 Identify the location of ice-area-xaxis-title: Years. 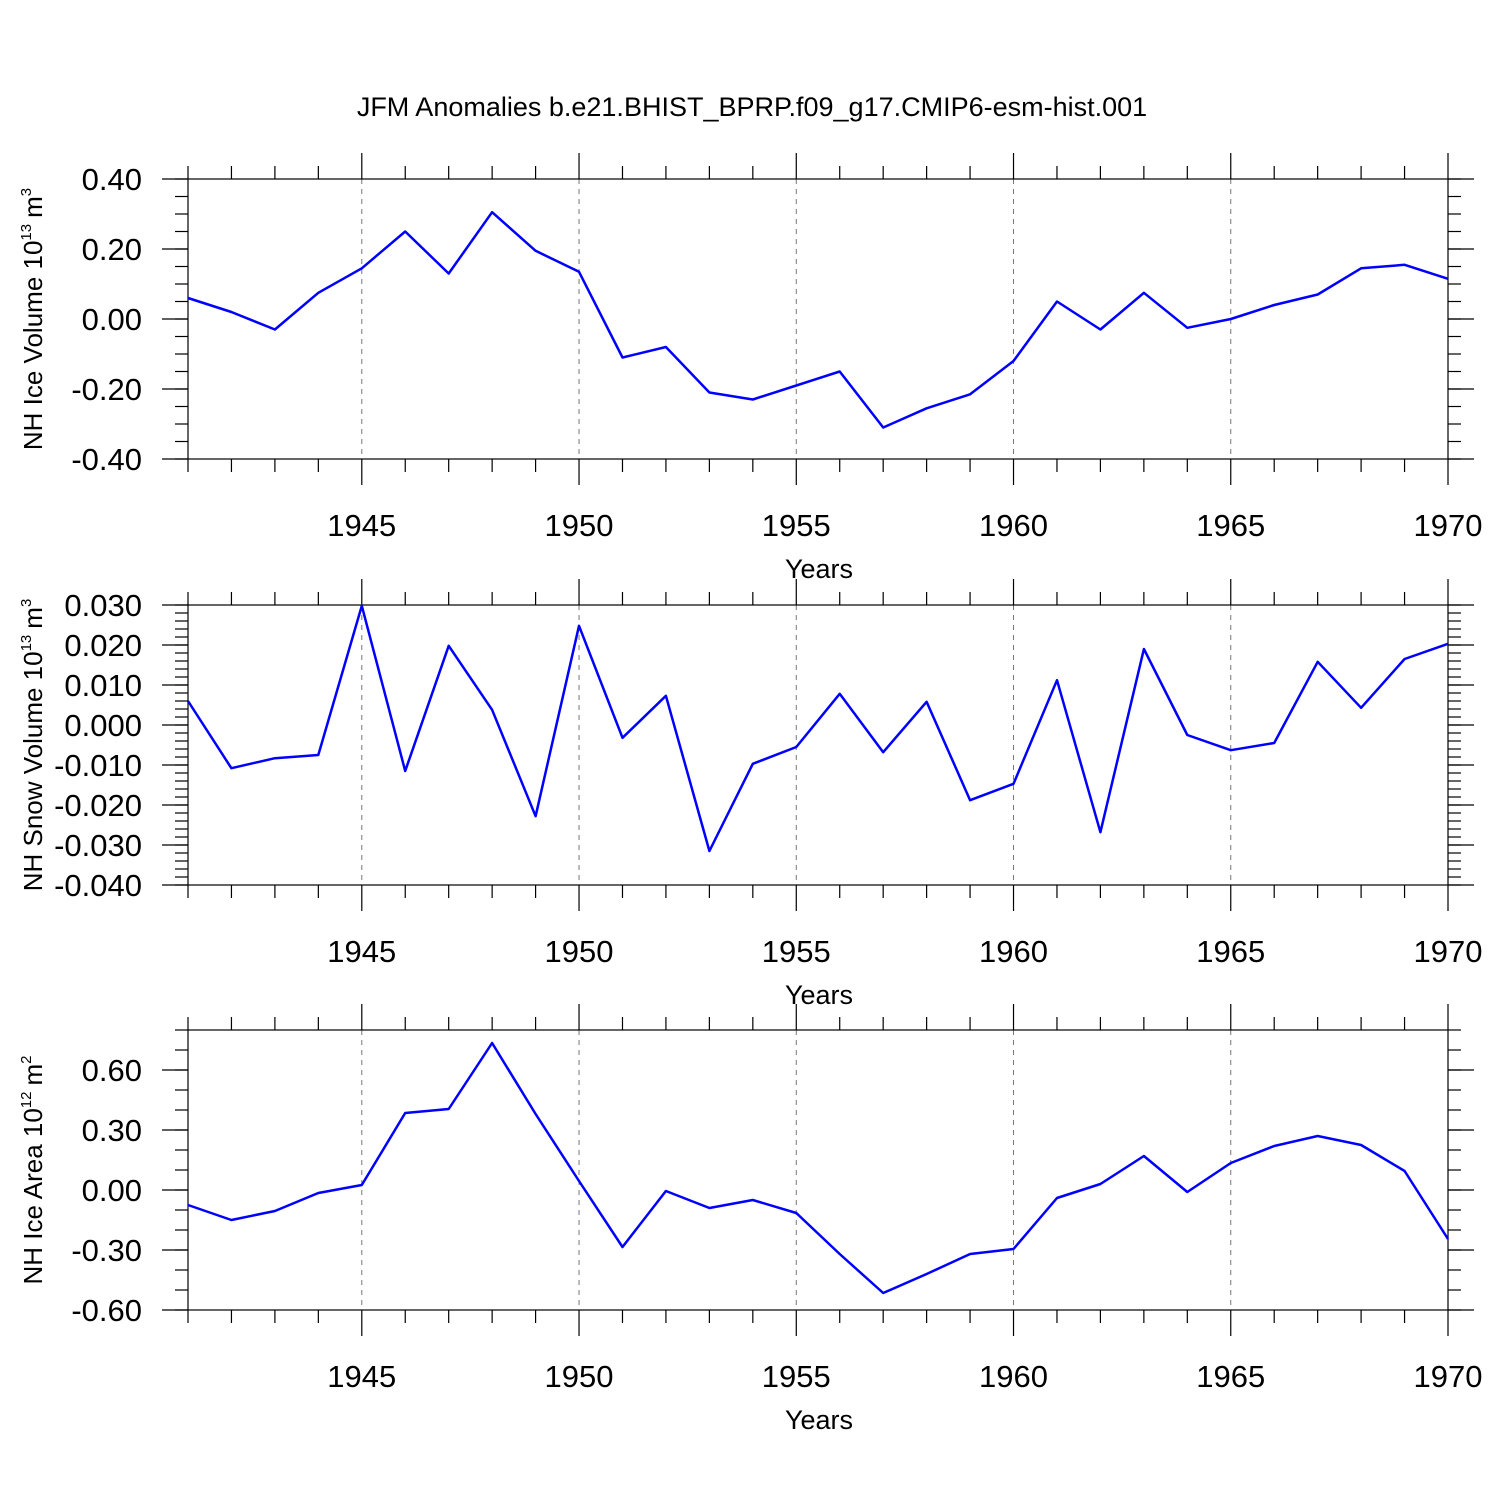
(819, 1420).